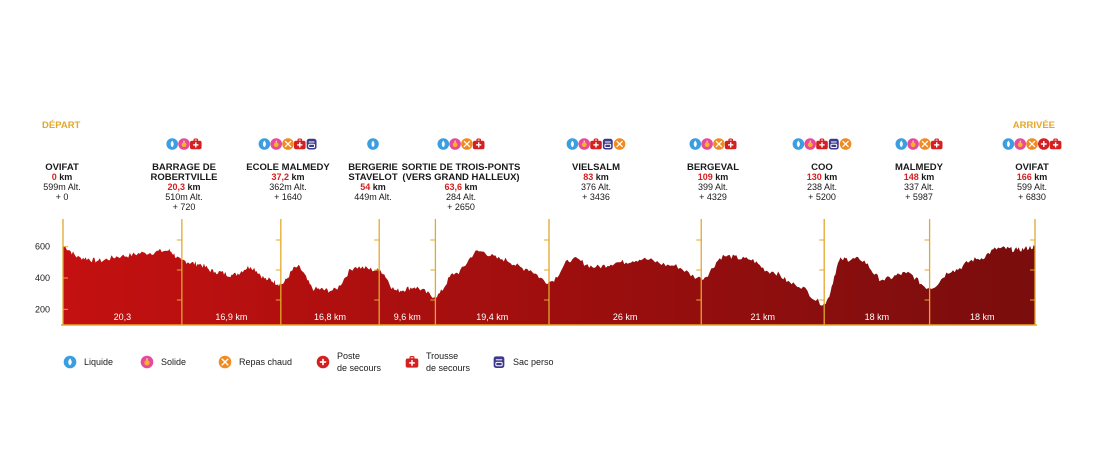 Image resolution: width=1096 pixels, height=452 pixels. I want to click on segment-distance-label: 19,4 km, so click(492, 317).